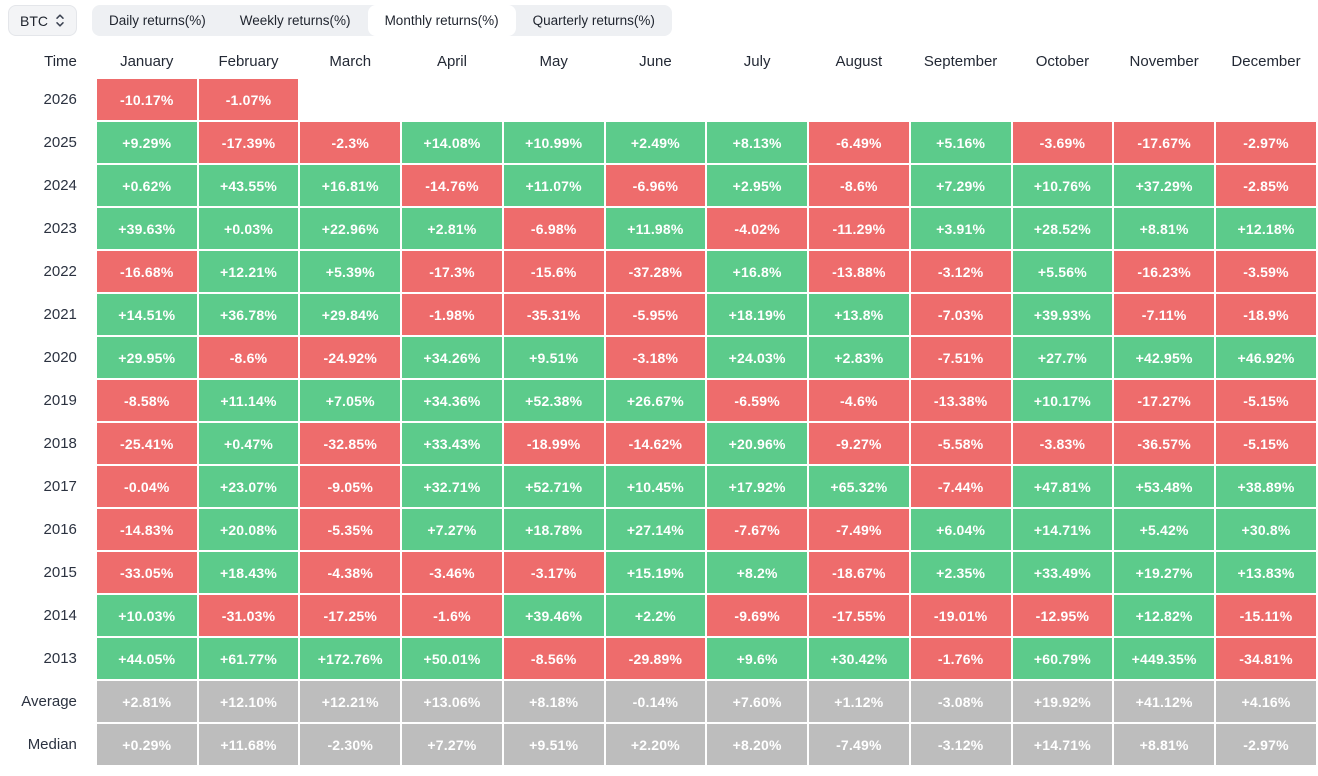 This screenshot has width=1318, height=776. What do you see at coordinates (1062, 61) in the screenshot?
I see `column-header-october: October` at bounding box center [1062, 61].